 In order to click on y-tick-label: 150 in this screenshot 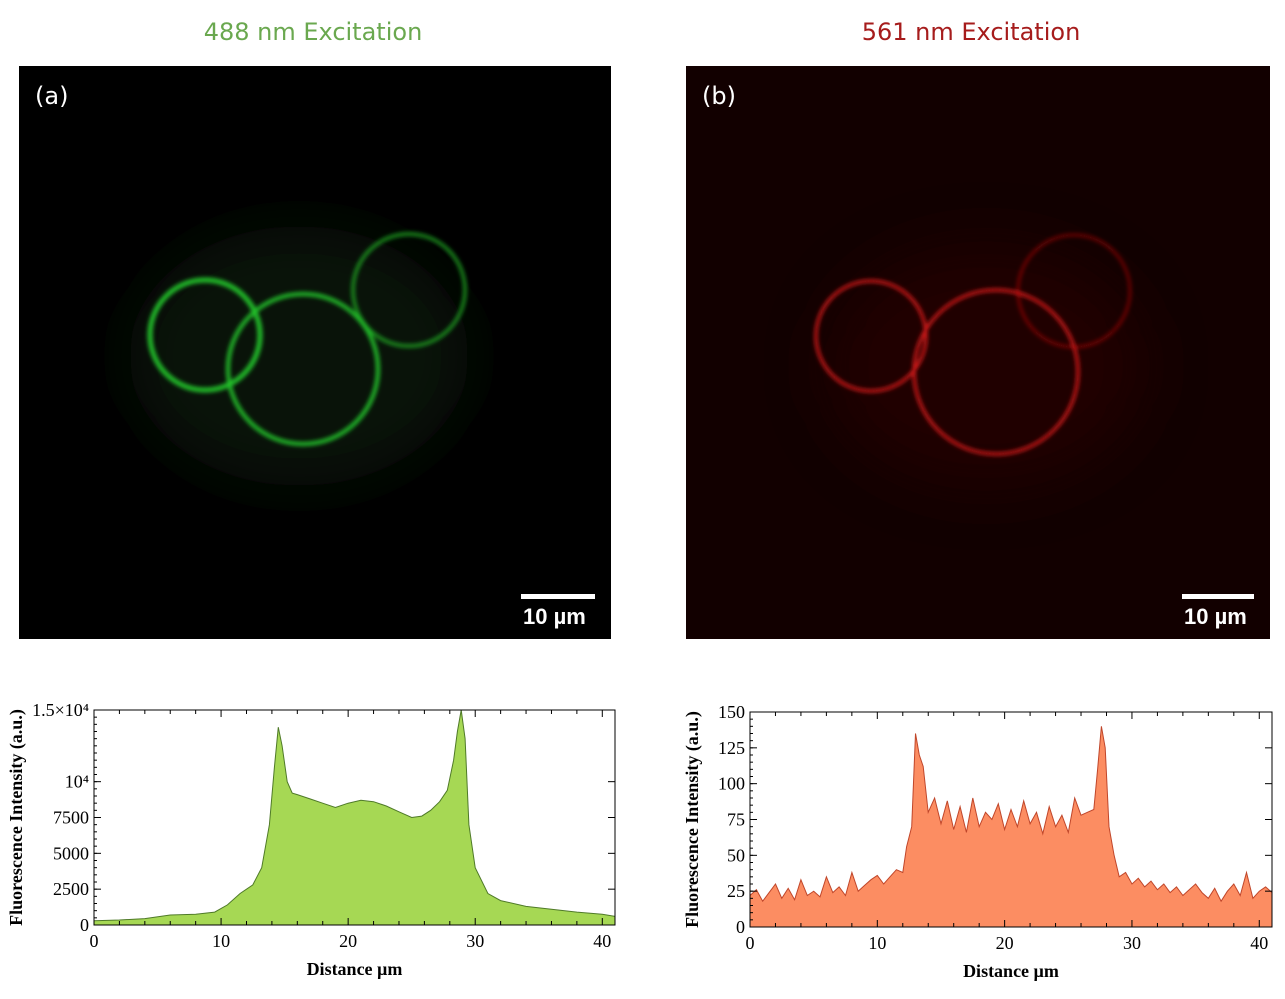, I will do `click(731, 712)`.